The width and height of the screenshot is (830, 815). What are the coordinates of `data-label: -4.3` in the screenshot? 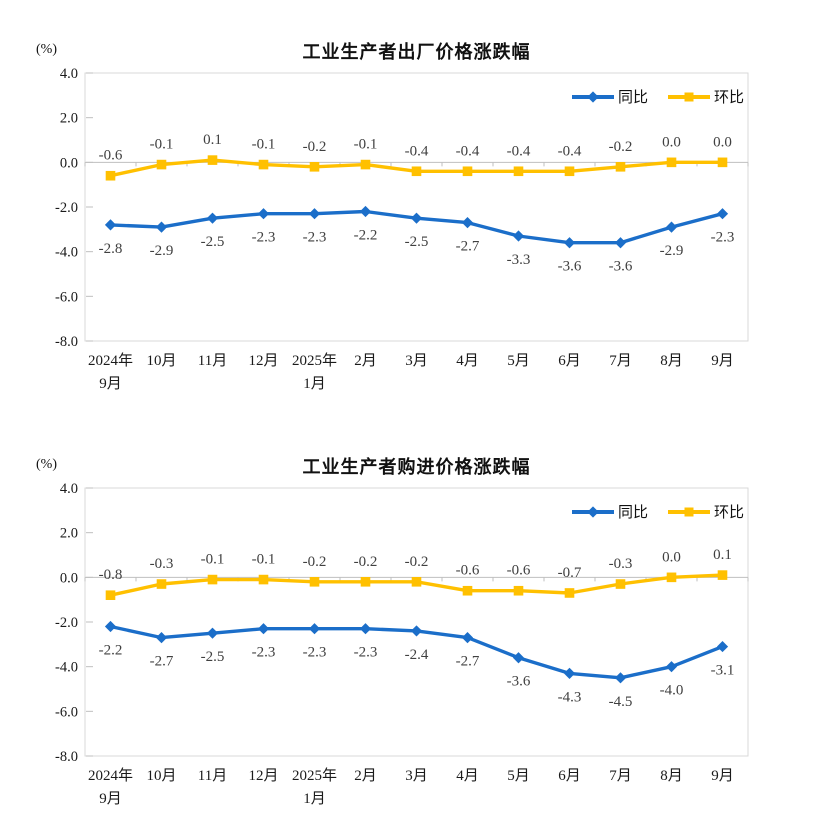 It's located at (570, 697).